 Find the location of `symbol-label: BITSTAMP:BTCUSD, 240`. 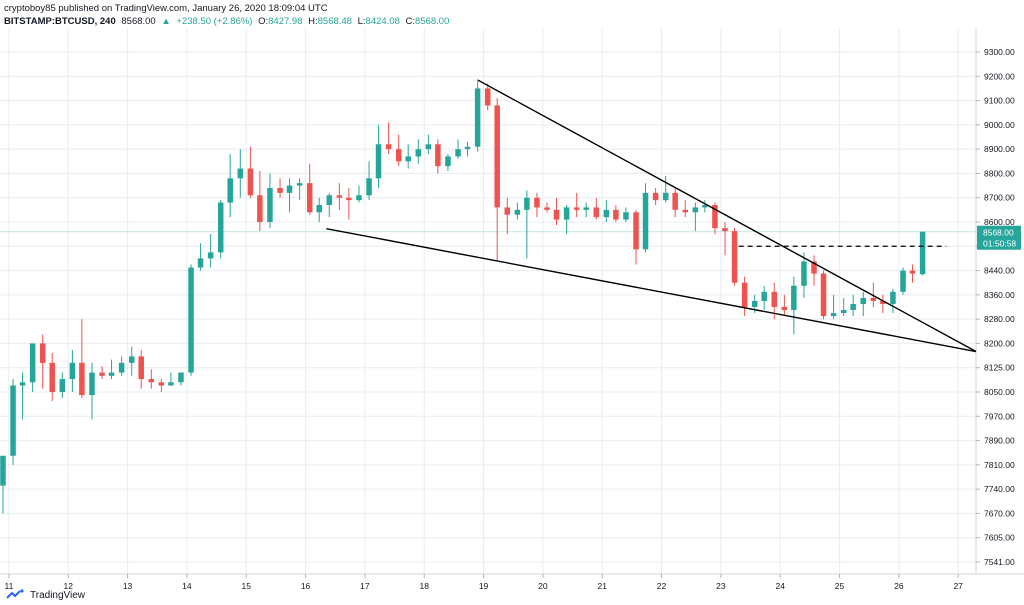

symbol-label: BITSTAMP:BTCUSD, 240 is located at coordinates (60, 21).